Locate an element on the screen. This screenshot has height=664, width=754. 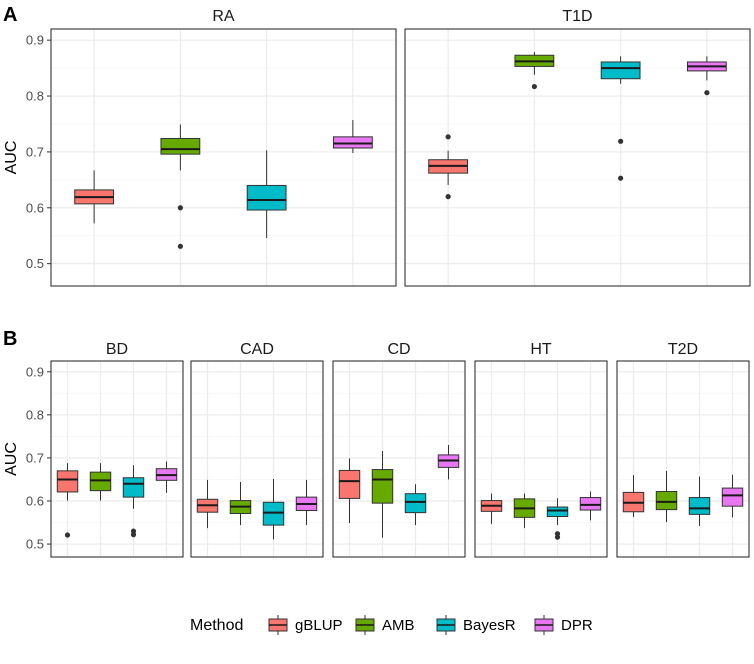
facet-cad: CAD is located at coordinates (257, 449).